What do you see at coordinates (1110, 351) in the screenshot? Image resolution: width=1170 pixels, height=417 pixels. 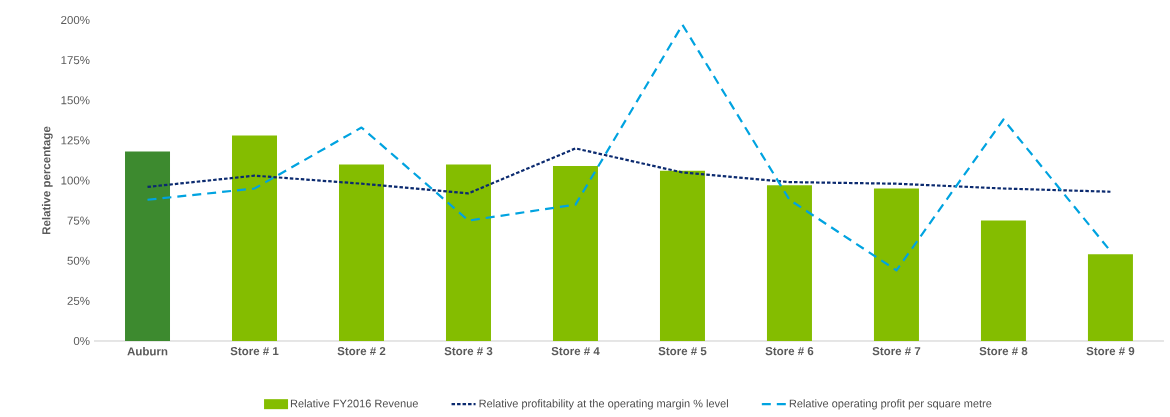 I see `x-tick-label: Store # 9` at bounding box center [1110, 351].